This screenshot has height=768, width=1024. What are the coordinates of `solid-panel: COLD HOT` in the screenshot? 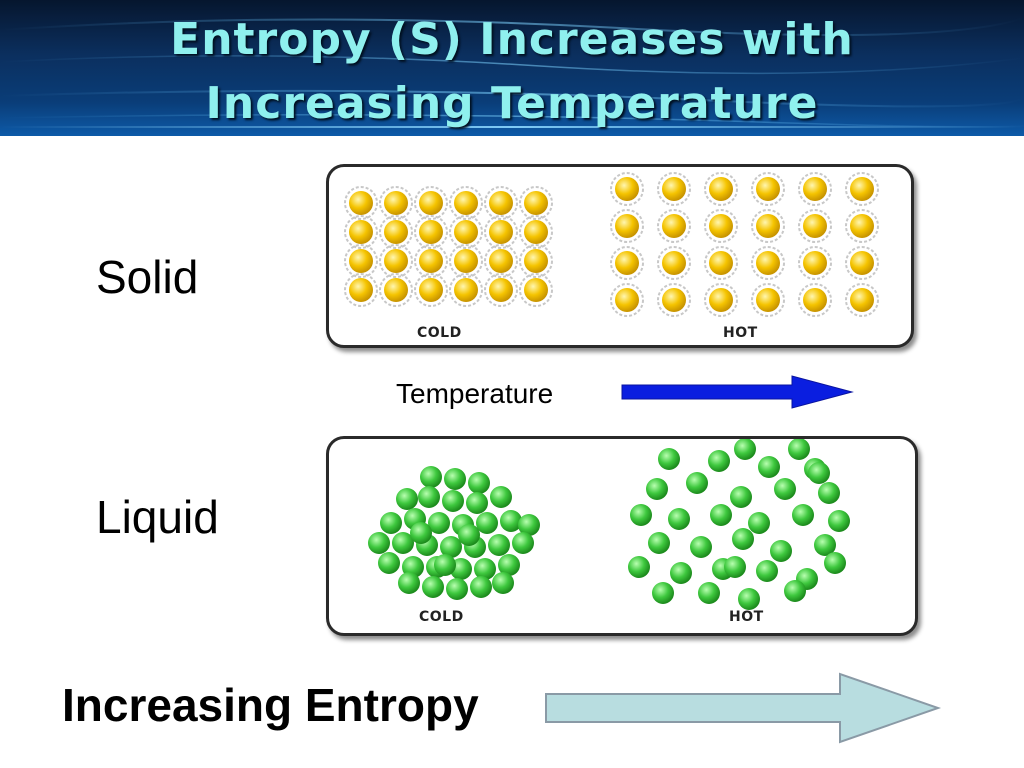 It's located at (620, 256).